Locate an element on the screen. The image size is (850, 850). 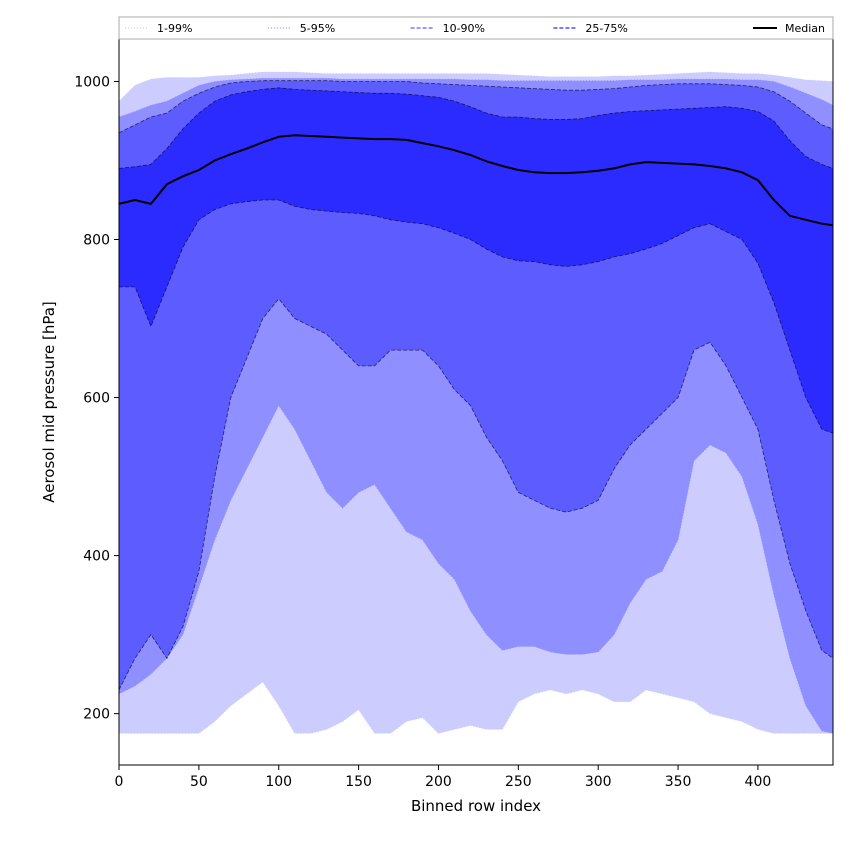
band-2-upper-edge is located at coordinates (476, 97).